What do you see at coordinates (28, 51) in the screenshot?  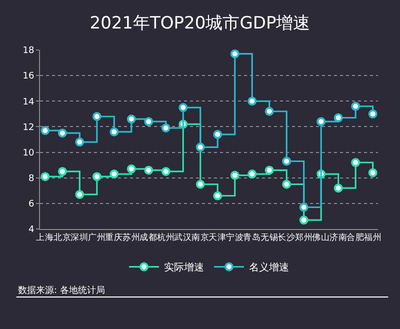 I see `y-tick-label: 18` at bounding box center [28, 51].